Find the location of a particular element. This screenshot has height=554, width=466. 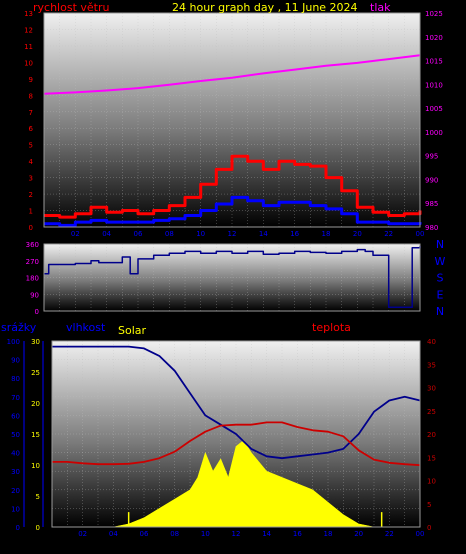

rain-y-tick: 50 is located at coordinates (15, 435).